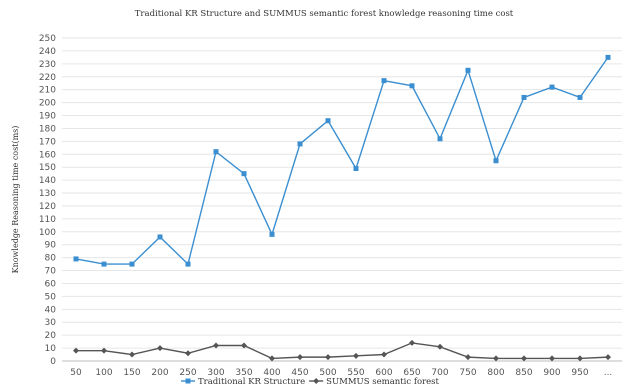 The image size is (637, 392). Describe the element at coordinates (47, 207) in the screenshot. I see `y-tick-label: 120` at that location.